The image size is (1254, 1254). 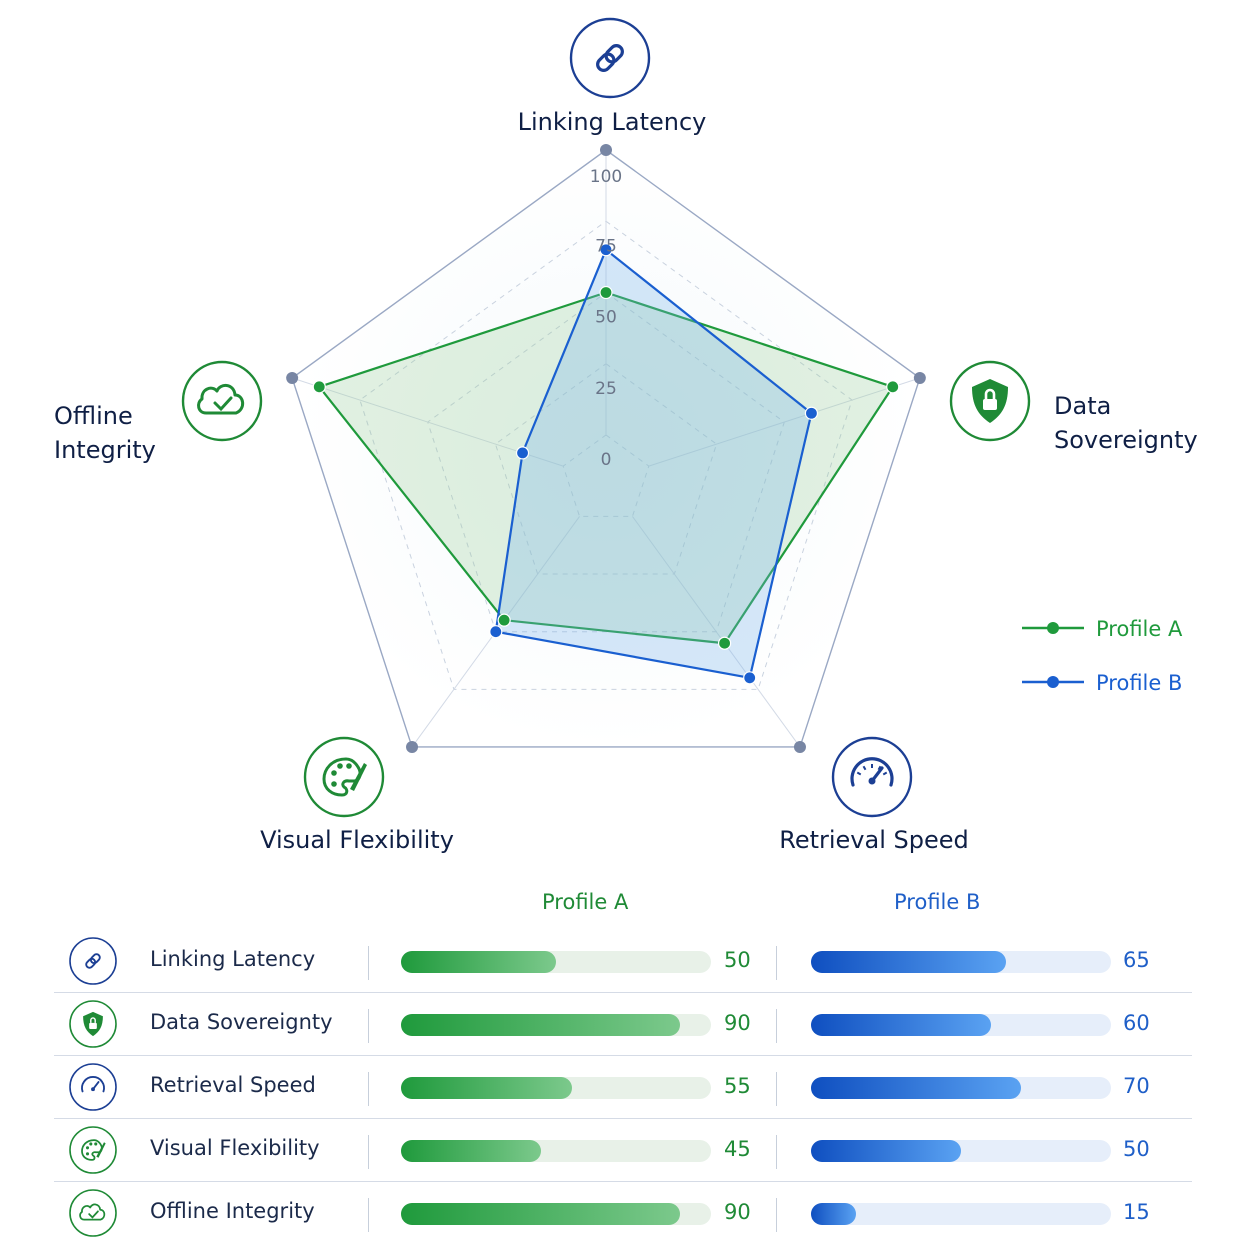 I want to click on table-row: Visual Flexibility 45 50, so click(x=623, y=1150).